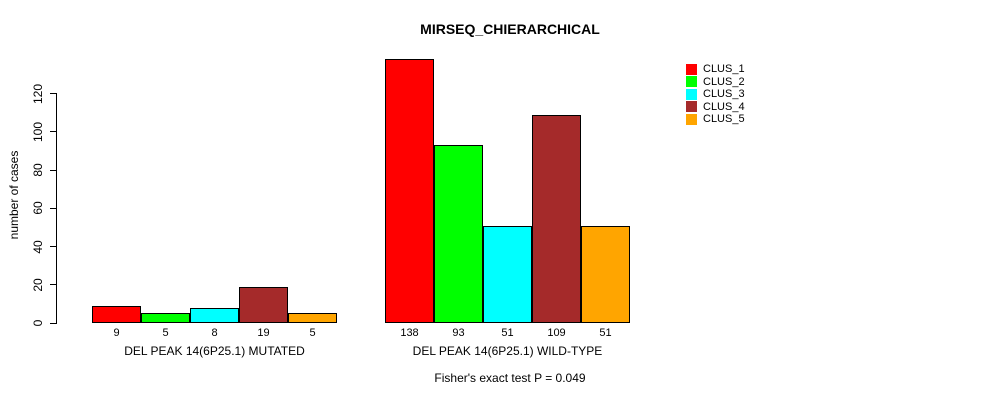 Image resolution: width=990 pixels, height=400 pixels. Describe the element at coordinates (556, 333) in the screenshot. I see `bar-value-label: 109` at that location.